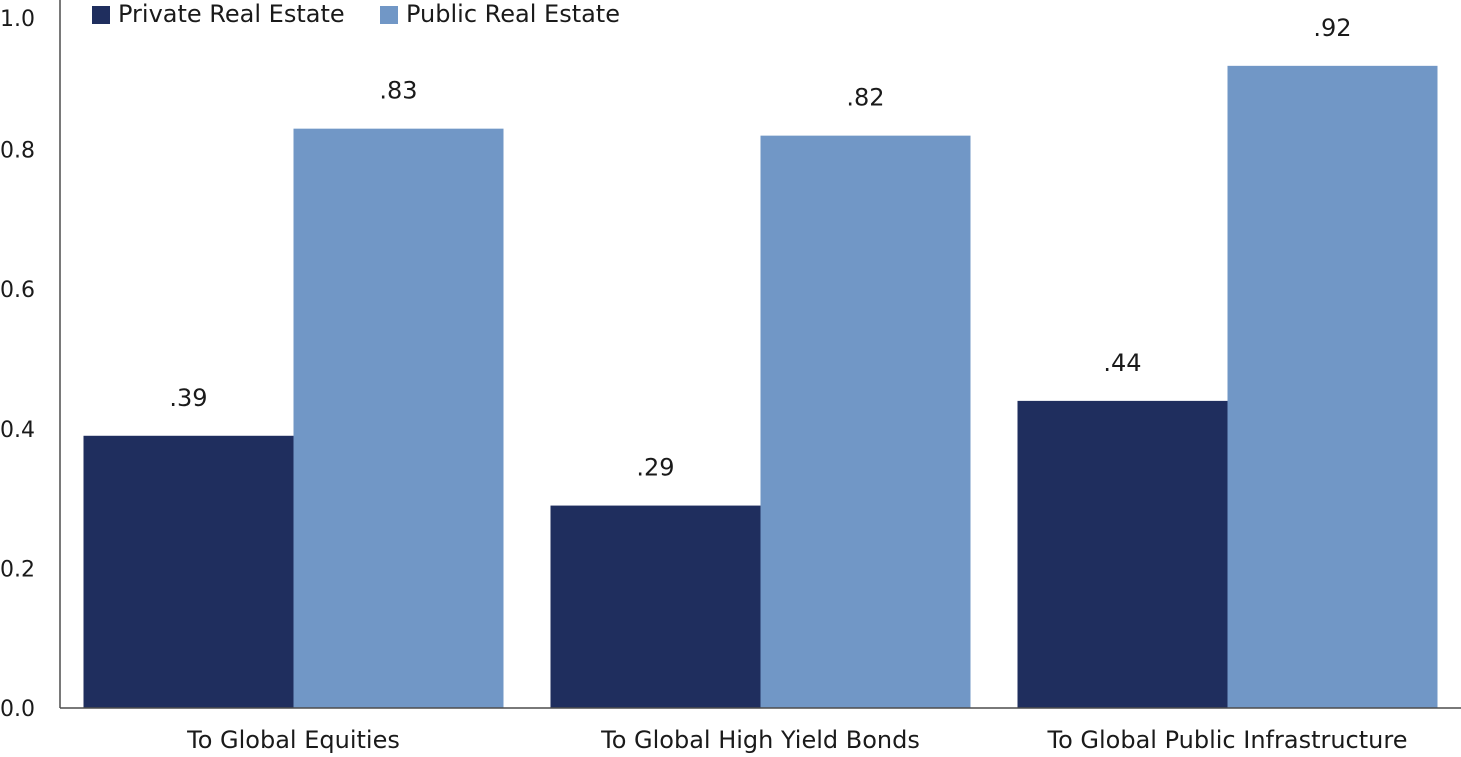 The image size is (1461, 757). What do you see at coordinates (398, 91) in the screenshot?
I see `data-label: .83` at bounding box center [398, 91].